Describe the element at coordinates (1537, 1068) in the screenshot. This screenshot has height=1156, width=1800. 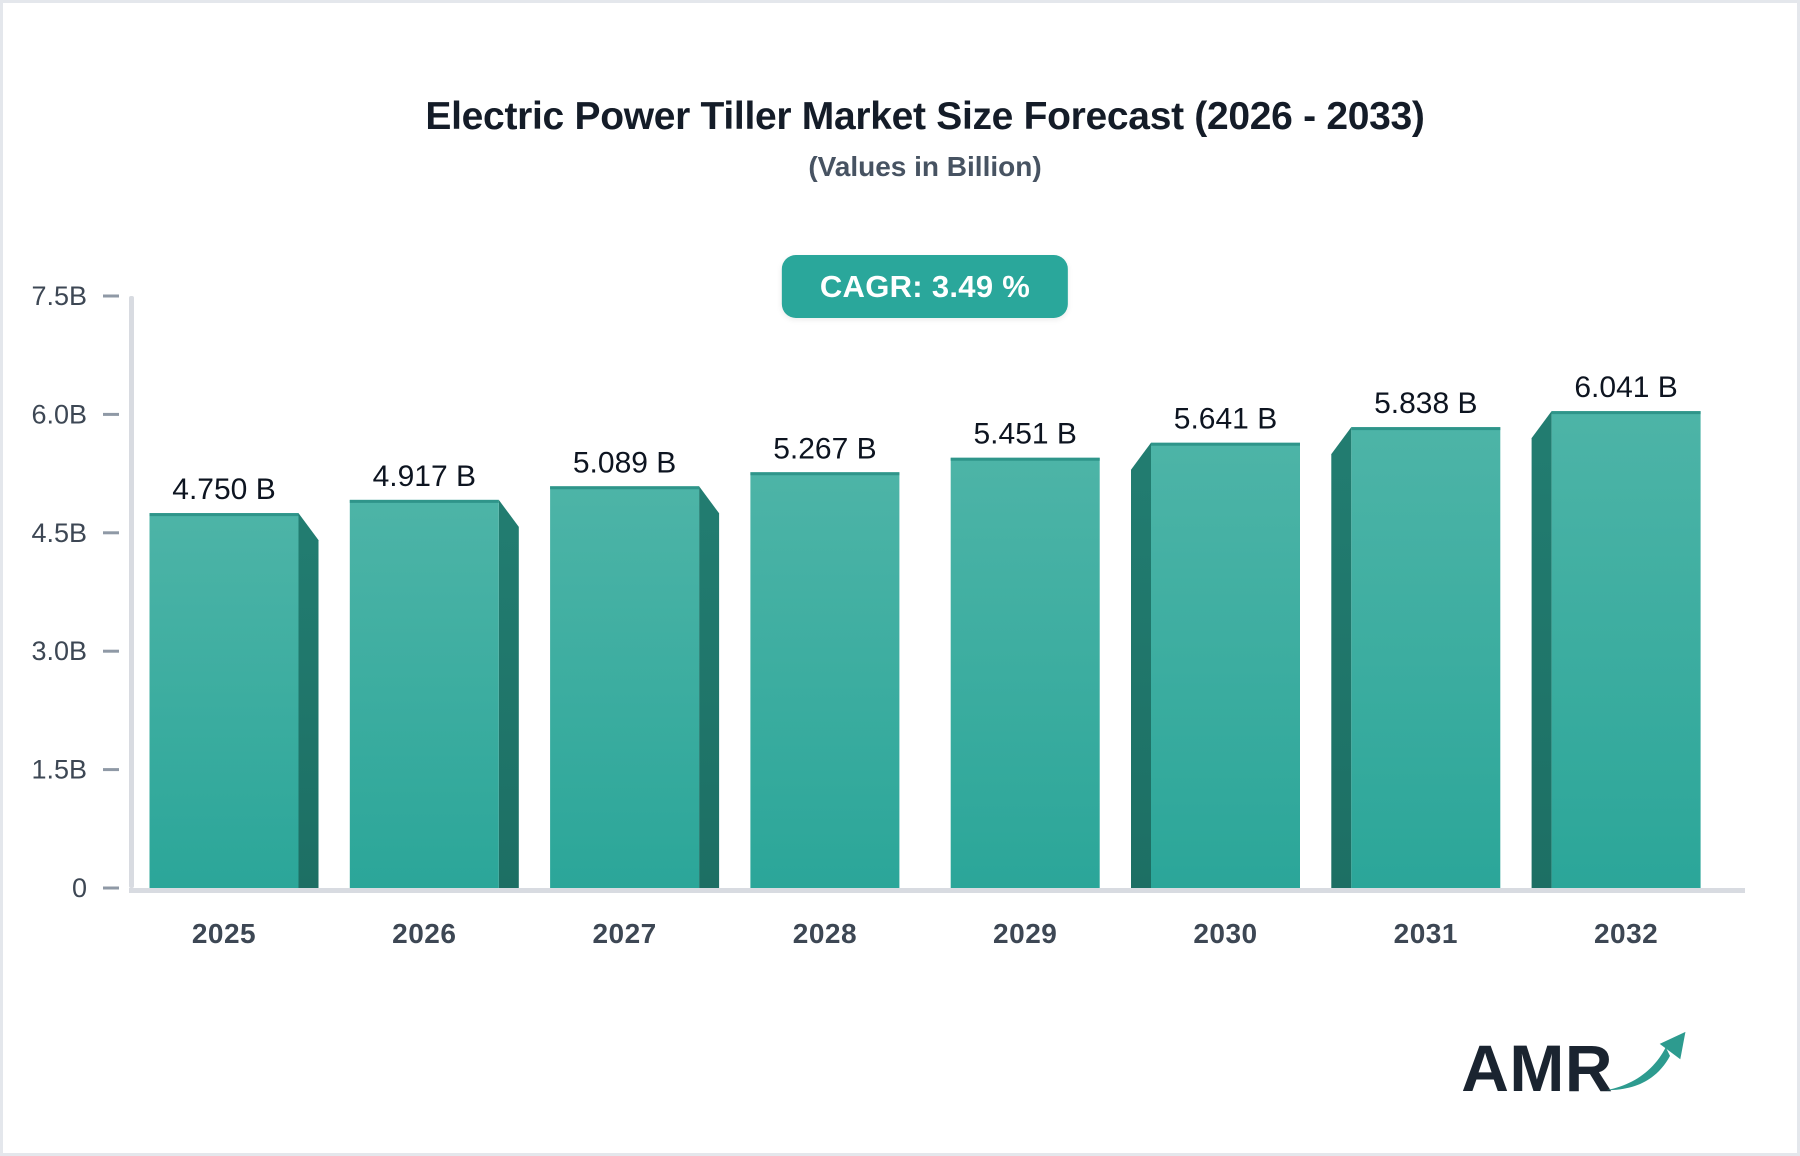
I see `amr-logo-text: AMR` at that location.